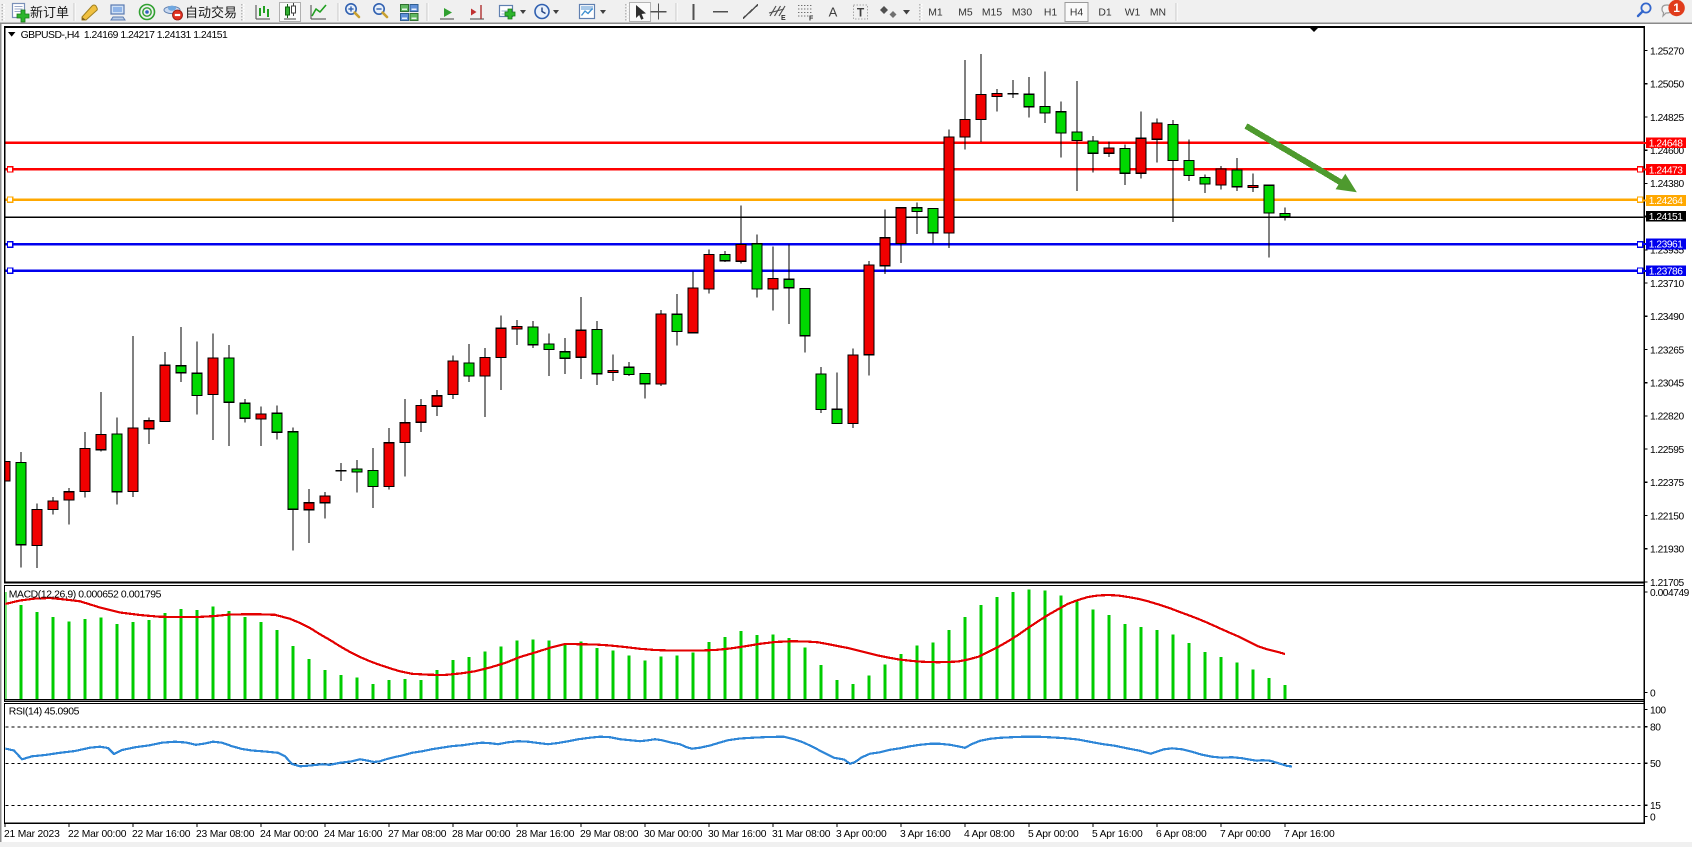 The height and width of the screenshot is (847, 1692). I want to click on svg-text: E, so click(783, 18).